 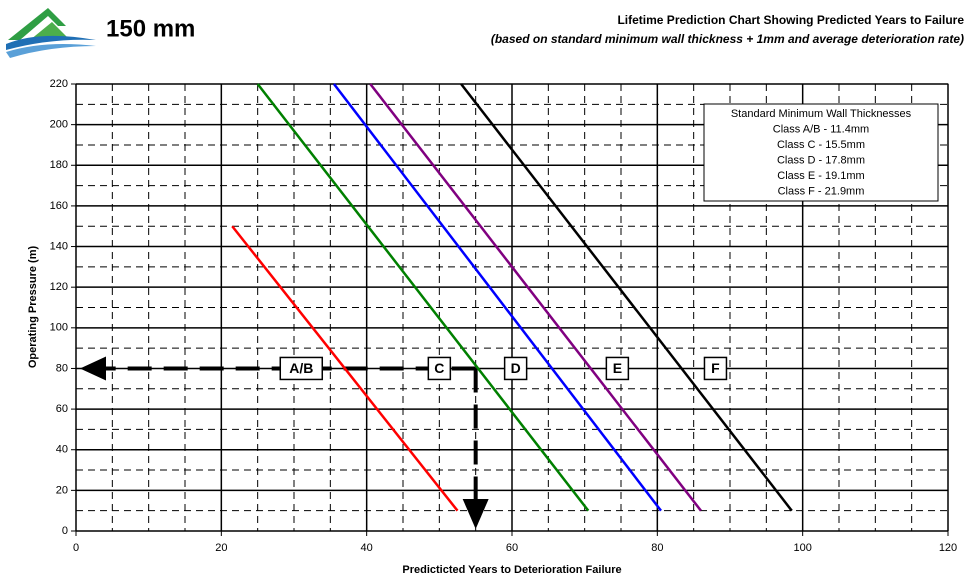 What do you see at coordinates (62, 368) in the screenshot?
I see `y-tick-label: 80` at bounding box center [62, 368].